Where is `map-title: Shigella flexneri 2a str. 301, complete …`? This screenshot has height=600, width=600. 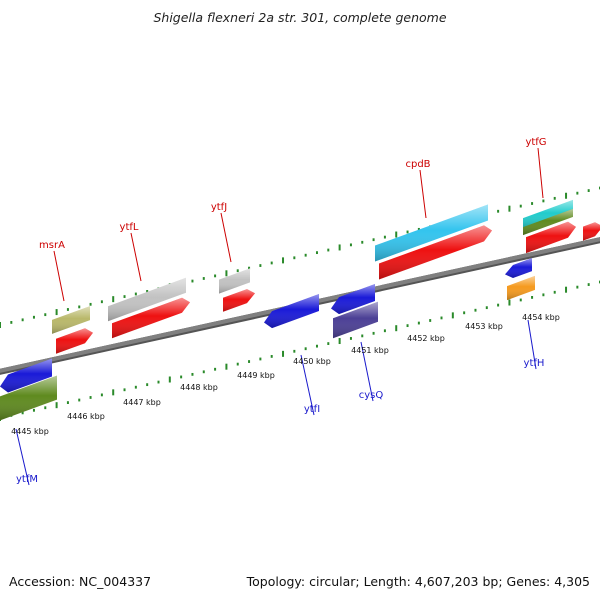 map-title: Shigella flexneri 2a str. 301, complete … is located at coordinates (300, 17).